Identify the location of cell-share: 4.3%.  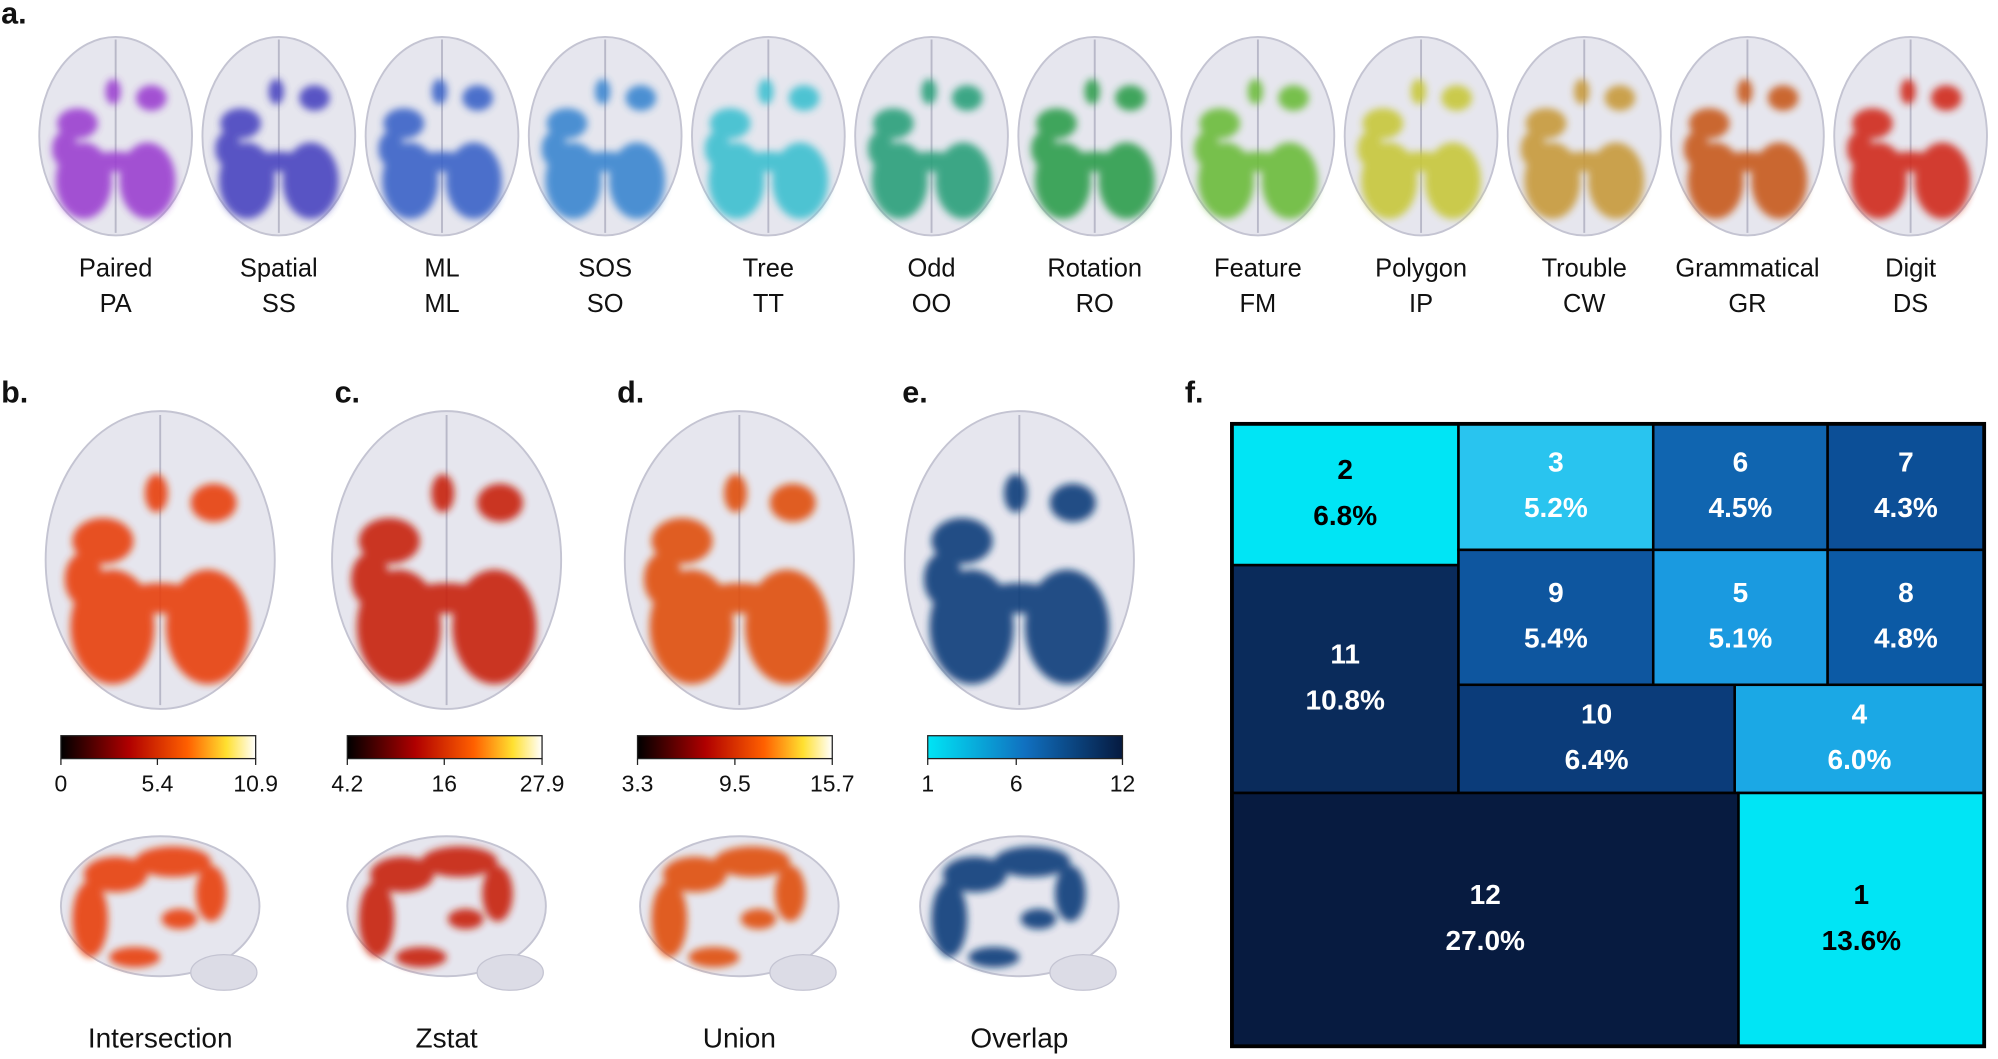
(1906, 507).